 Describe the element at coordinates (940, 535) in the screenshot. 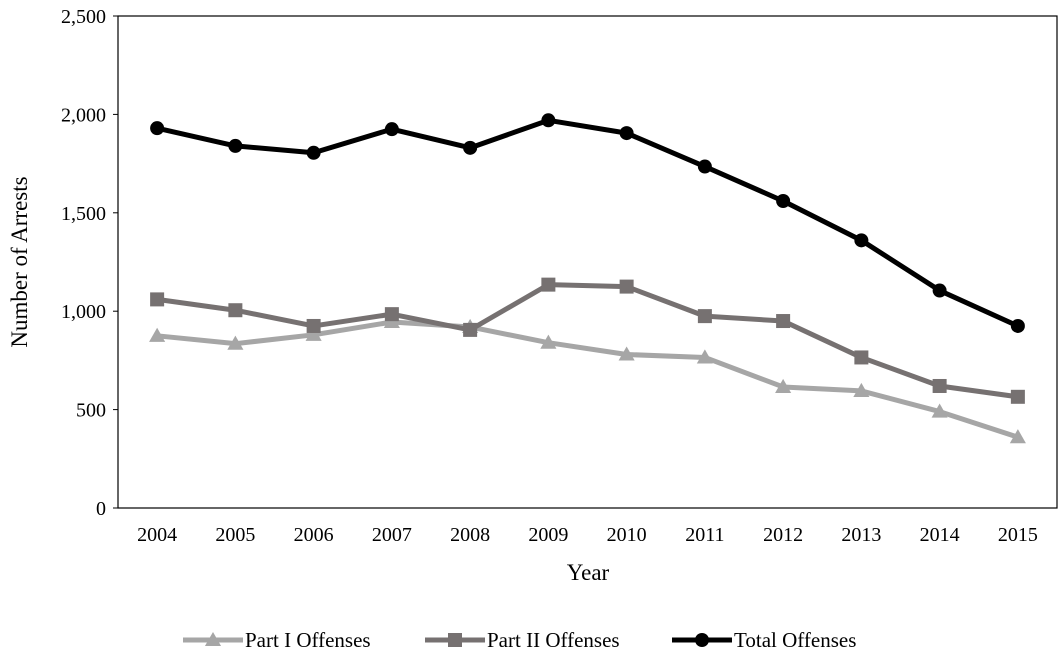

I see `x-tick-label: 2014` at that location.